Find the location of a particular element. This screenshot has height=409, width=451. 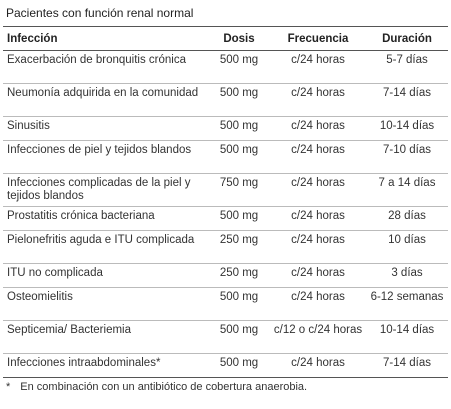

table-cell: 10 días is located at coordinates (407, 247).